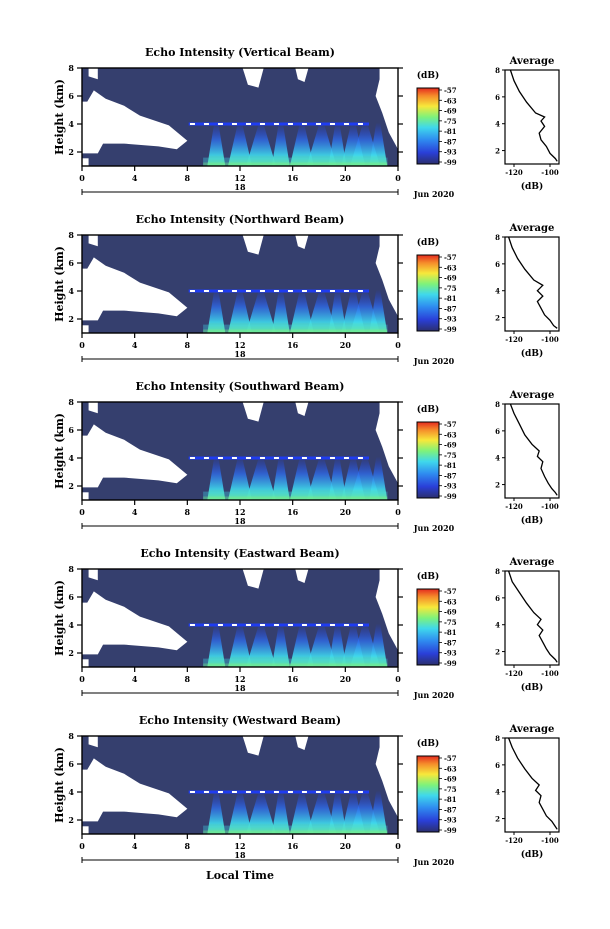 The width and height of the screenshot is (610, 929). What do you see at coordinates (450, 267) in the screenshot?
I see `colorbar-tick-label: -63` at bounding box center [450, 267].